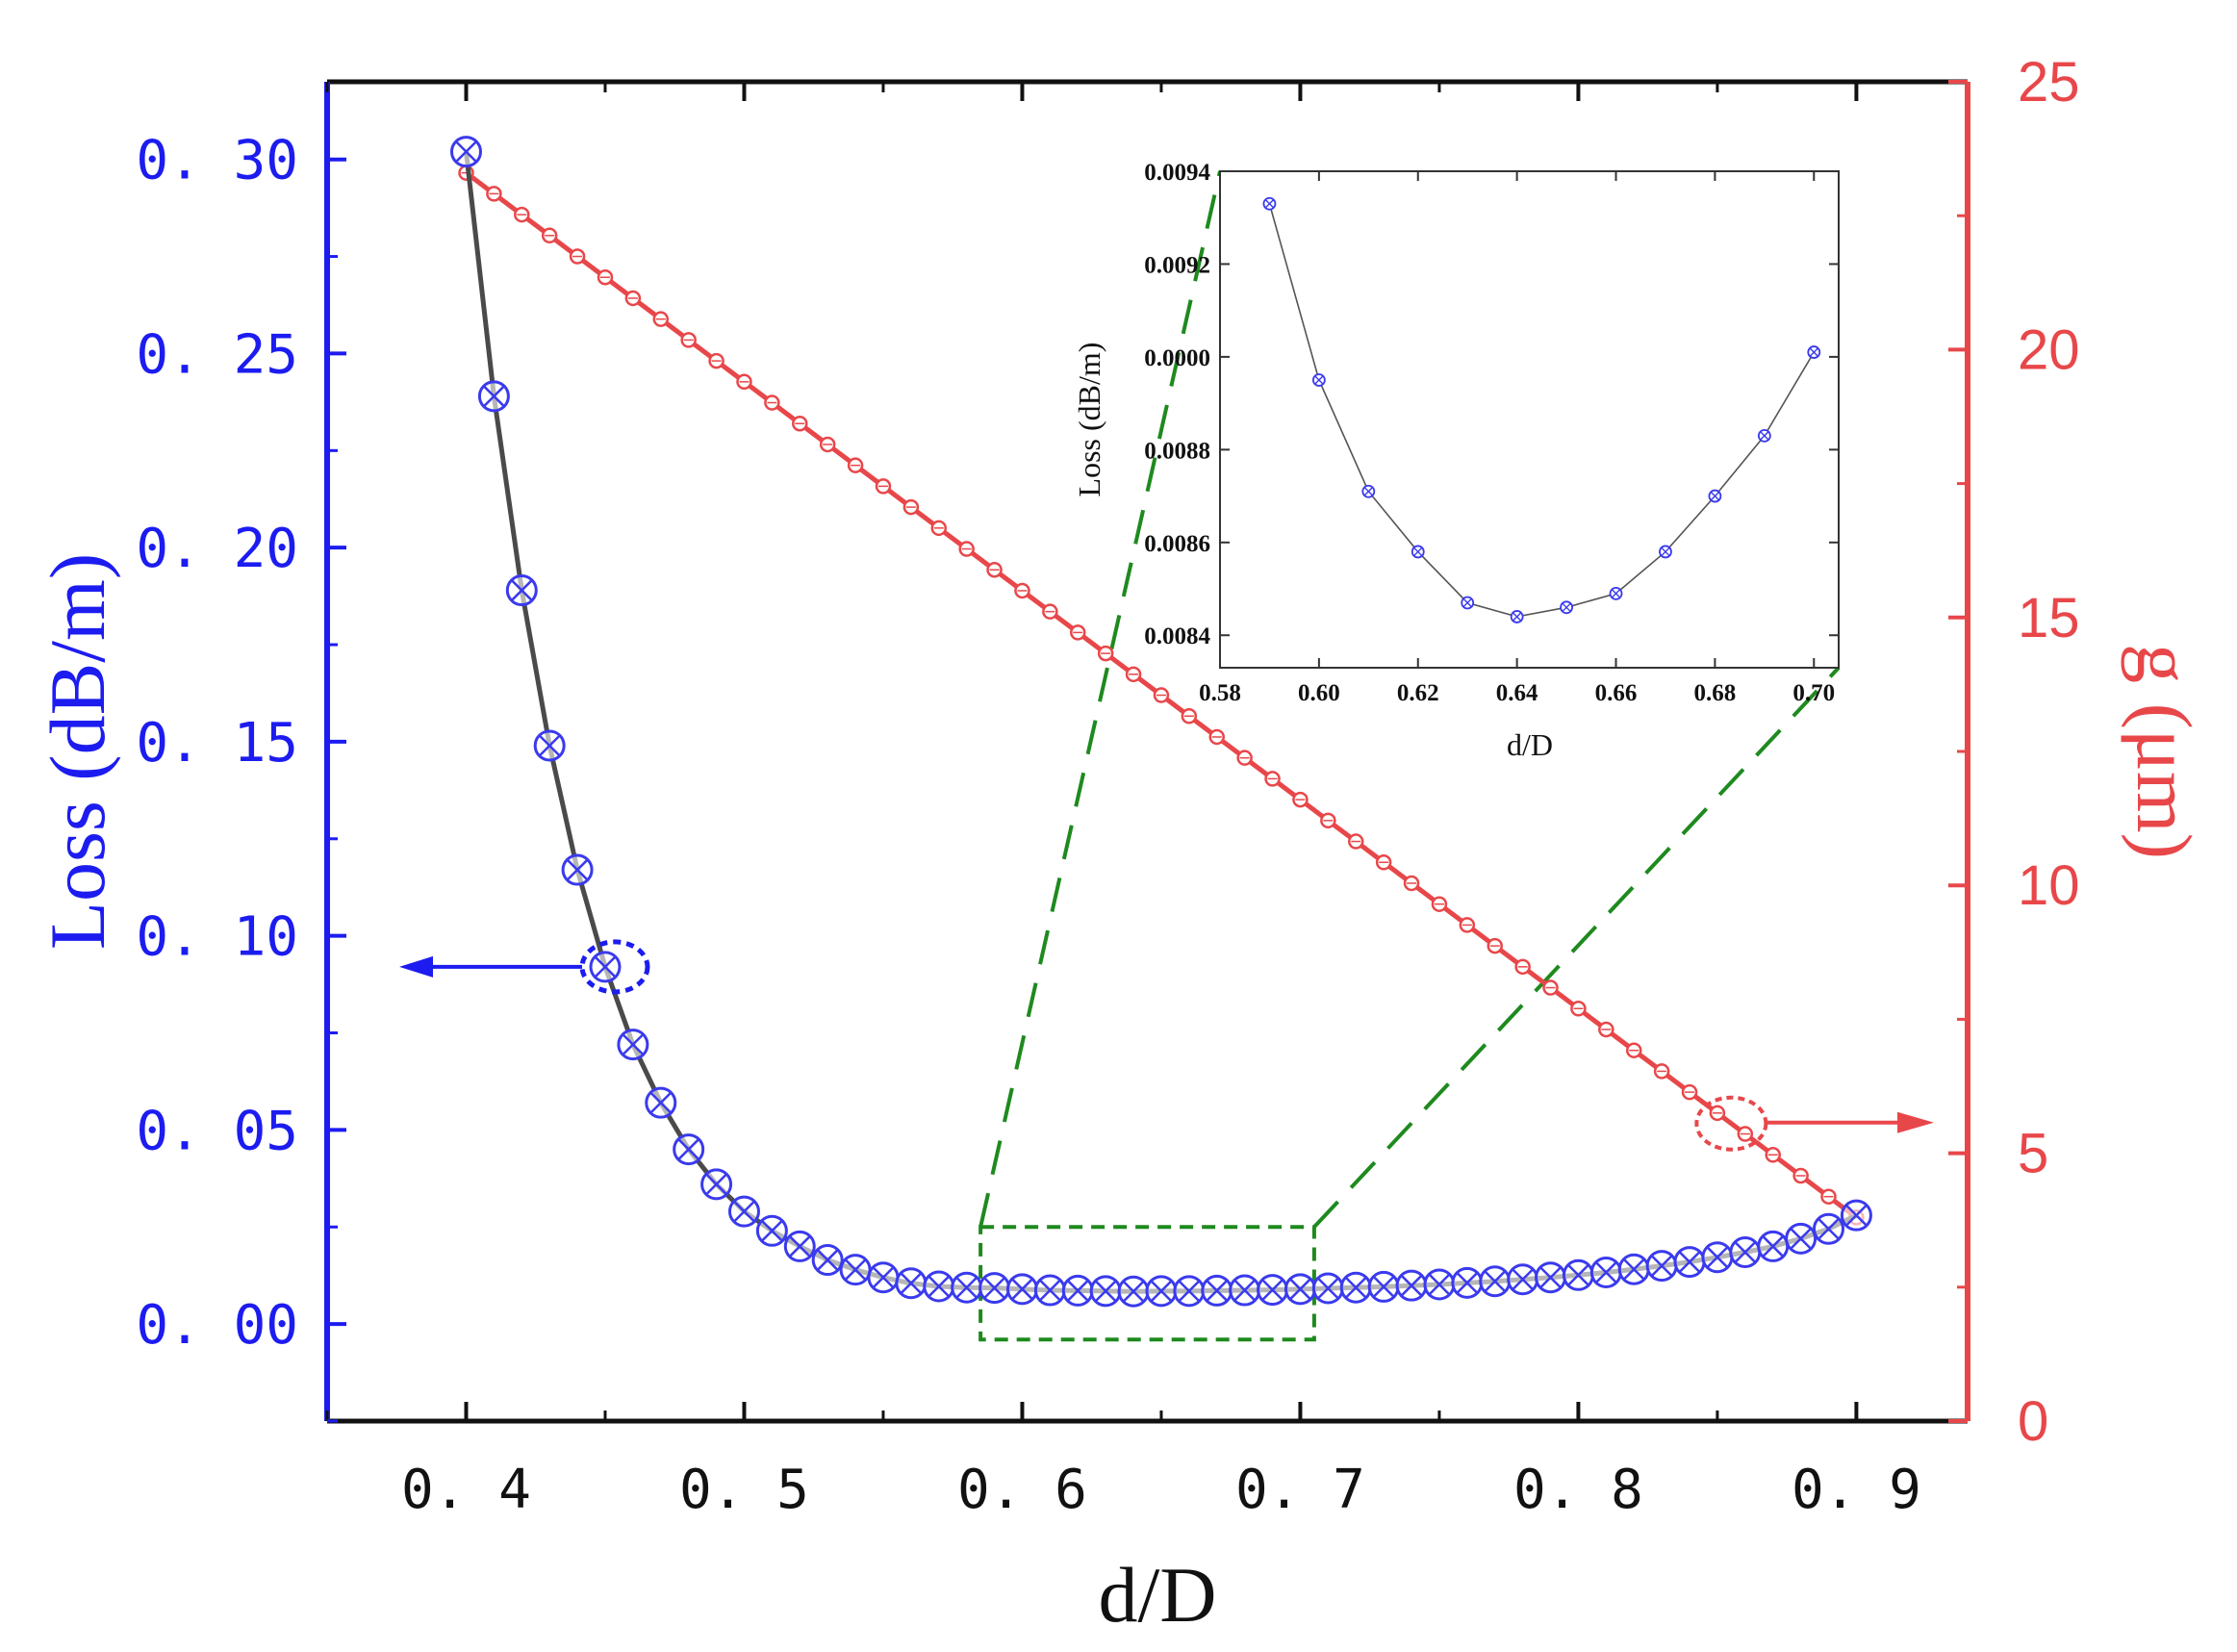 The width and height of the screenshot is (2237, 1652). What do you see at coordinates (1813, 693) in the screenshot?
I see `inset-x-tick-label: 0.70` at bounding box center [1813, 693].